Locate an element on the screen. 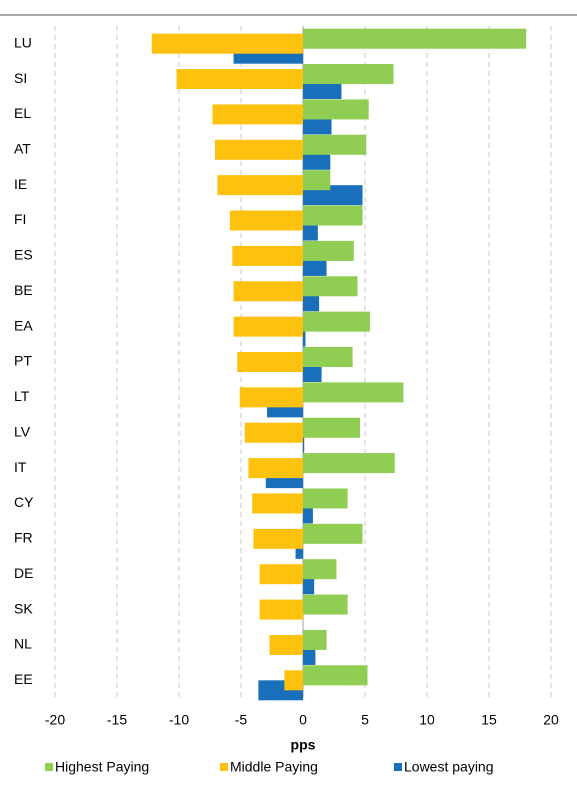 Image resolution: width=577 pixels, height=805 pixels. x-tick-label: 15 is located at coordinates (489, 720).